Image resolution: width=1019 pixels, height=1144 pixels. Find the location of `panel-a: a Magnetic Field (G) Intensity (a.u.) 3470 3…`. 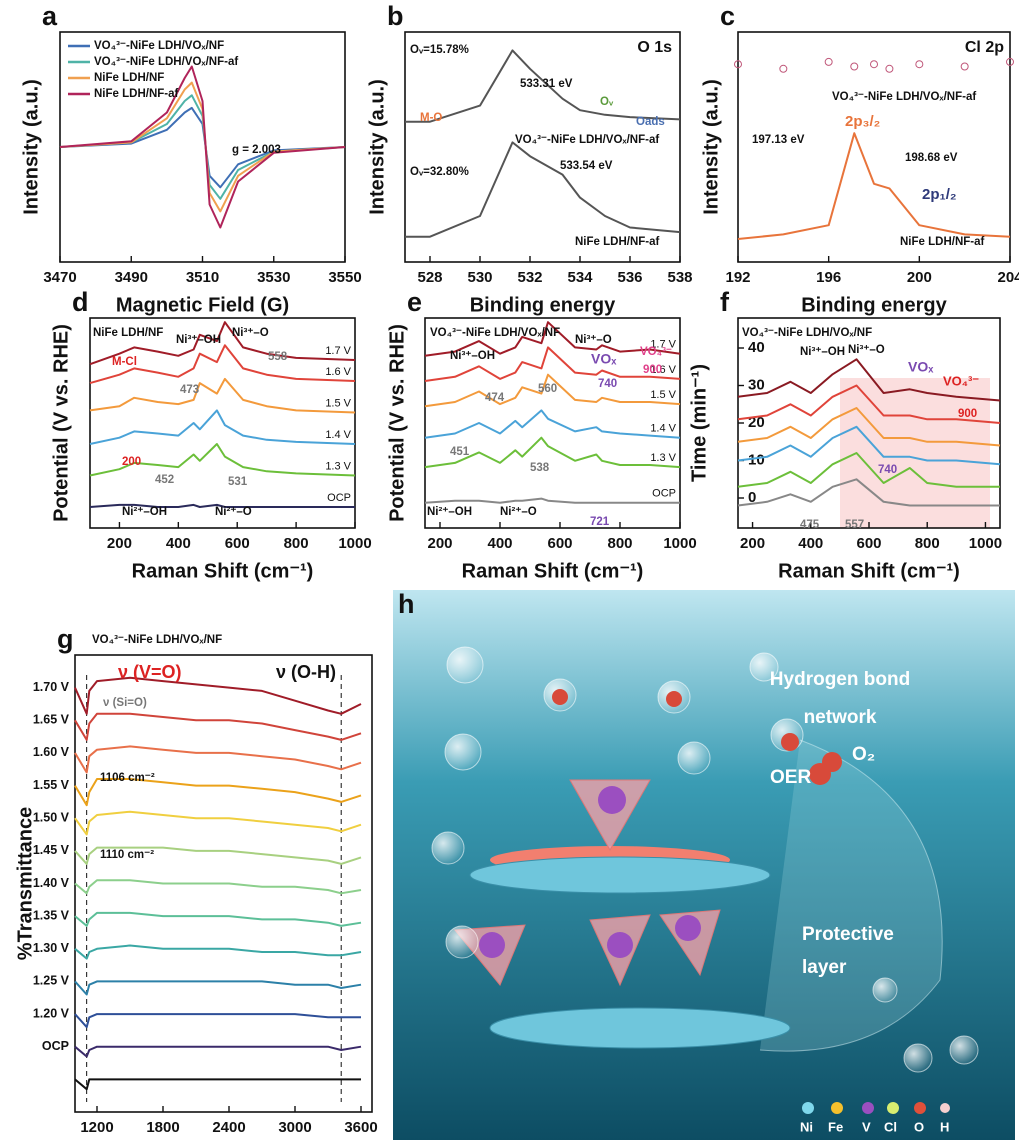

panel-a: a Magnetic Field (G) Intensity (a.u.) 3470 3… is located at coordinates (190, 158).